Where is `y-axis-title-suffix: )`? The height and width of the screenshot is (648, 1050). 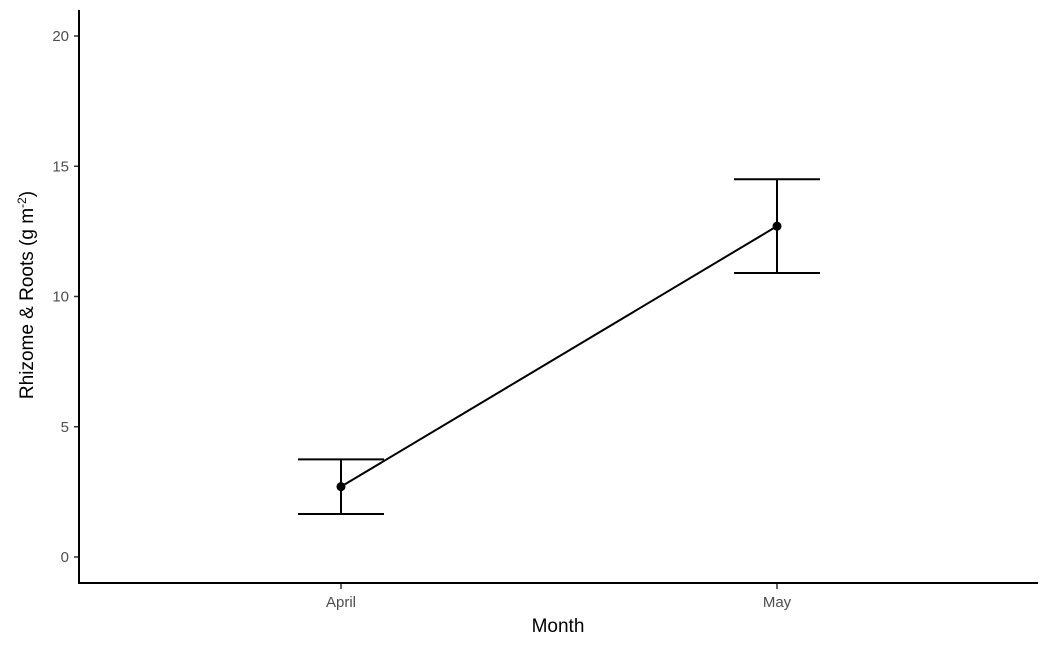 y-axis-title-suffix: ) is located at coordinates (27, 194).